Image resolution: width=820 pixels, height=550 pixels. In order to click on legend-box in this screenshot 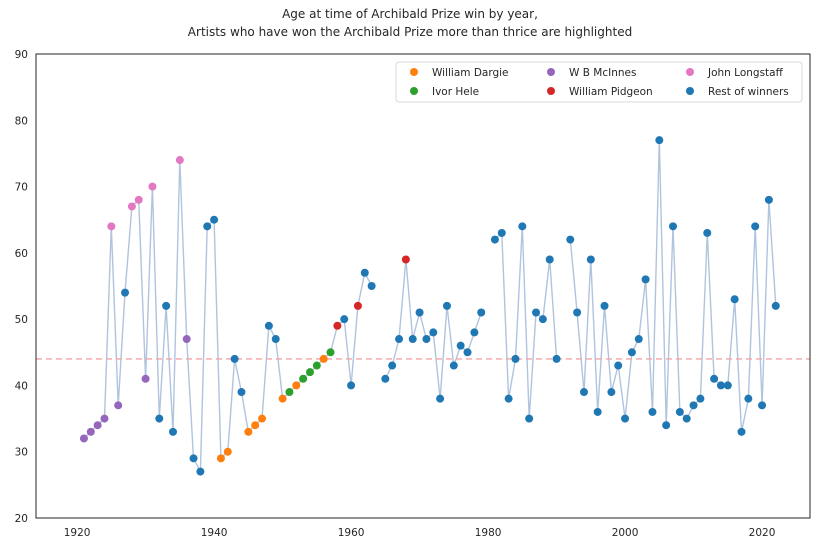, I will do `click(599, 82)`.